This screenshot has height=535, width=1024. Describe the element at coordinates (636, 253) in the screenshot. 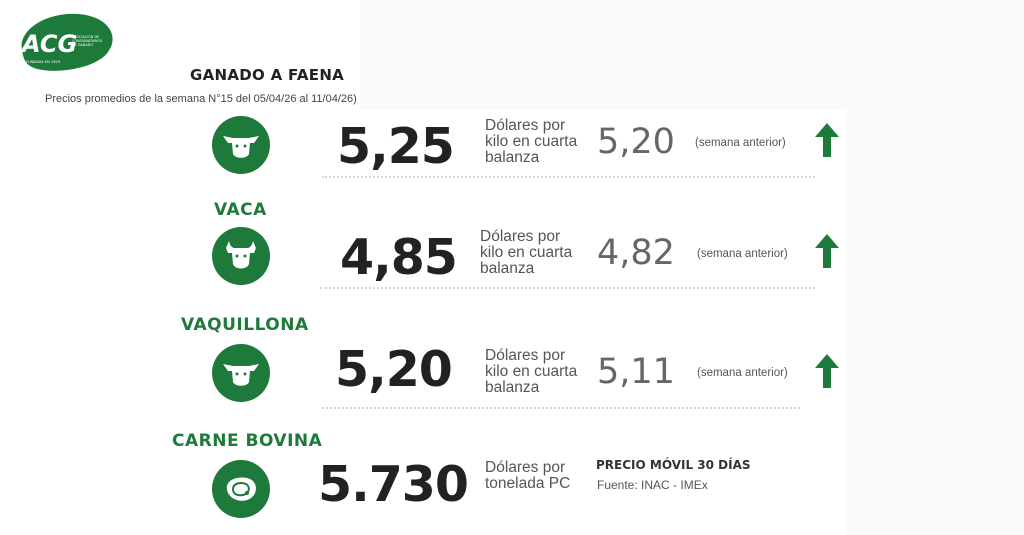

I see `previous-price: 4,82` at that location.